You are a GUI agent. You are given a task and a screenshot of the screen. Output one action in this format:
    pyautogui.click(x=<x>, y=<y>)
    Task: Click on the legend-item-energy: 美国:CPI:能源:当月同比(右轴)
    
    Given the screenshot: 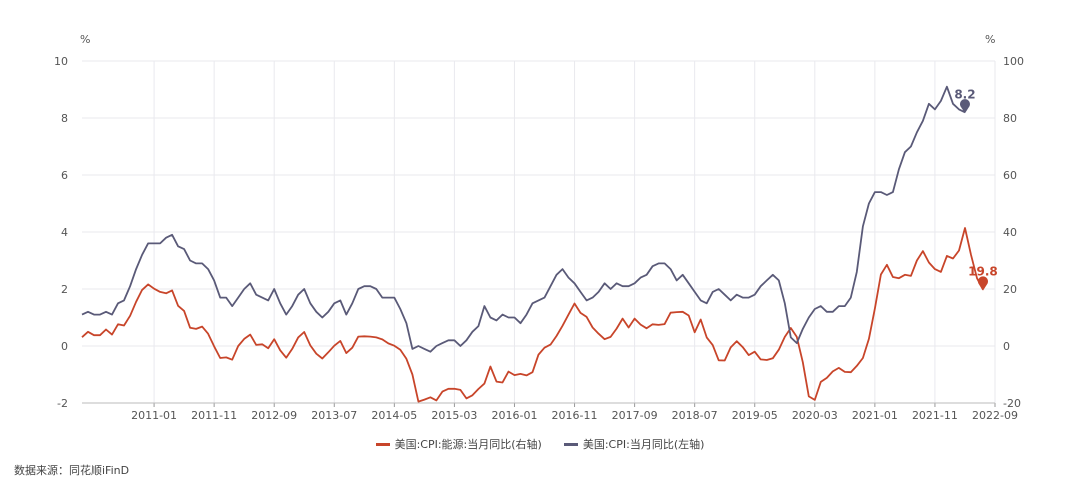 What is the action you would take?
    pyautogui.click(x=458, y=444)
    